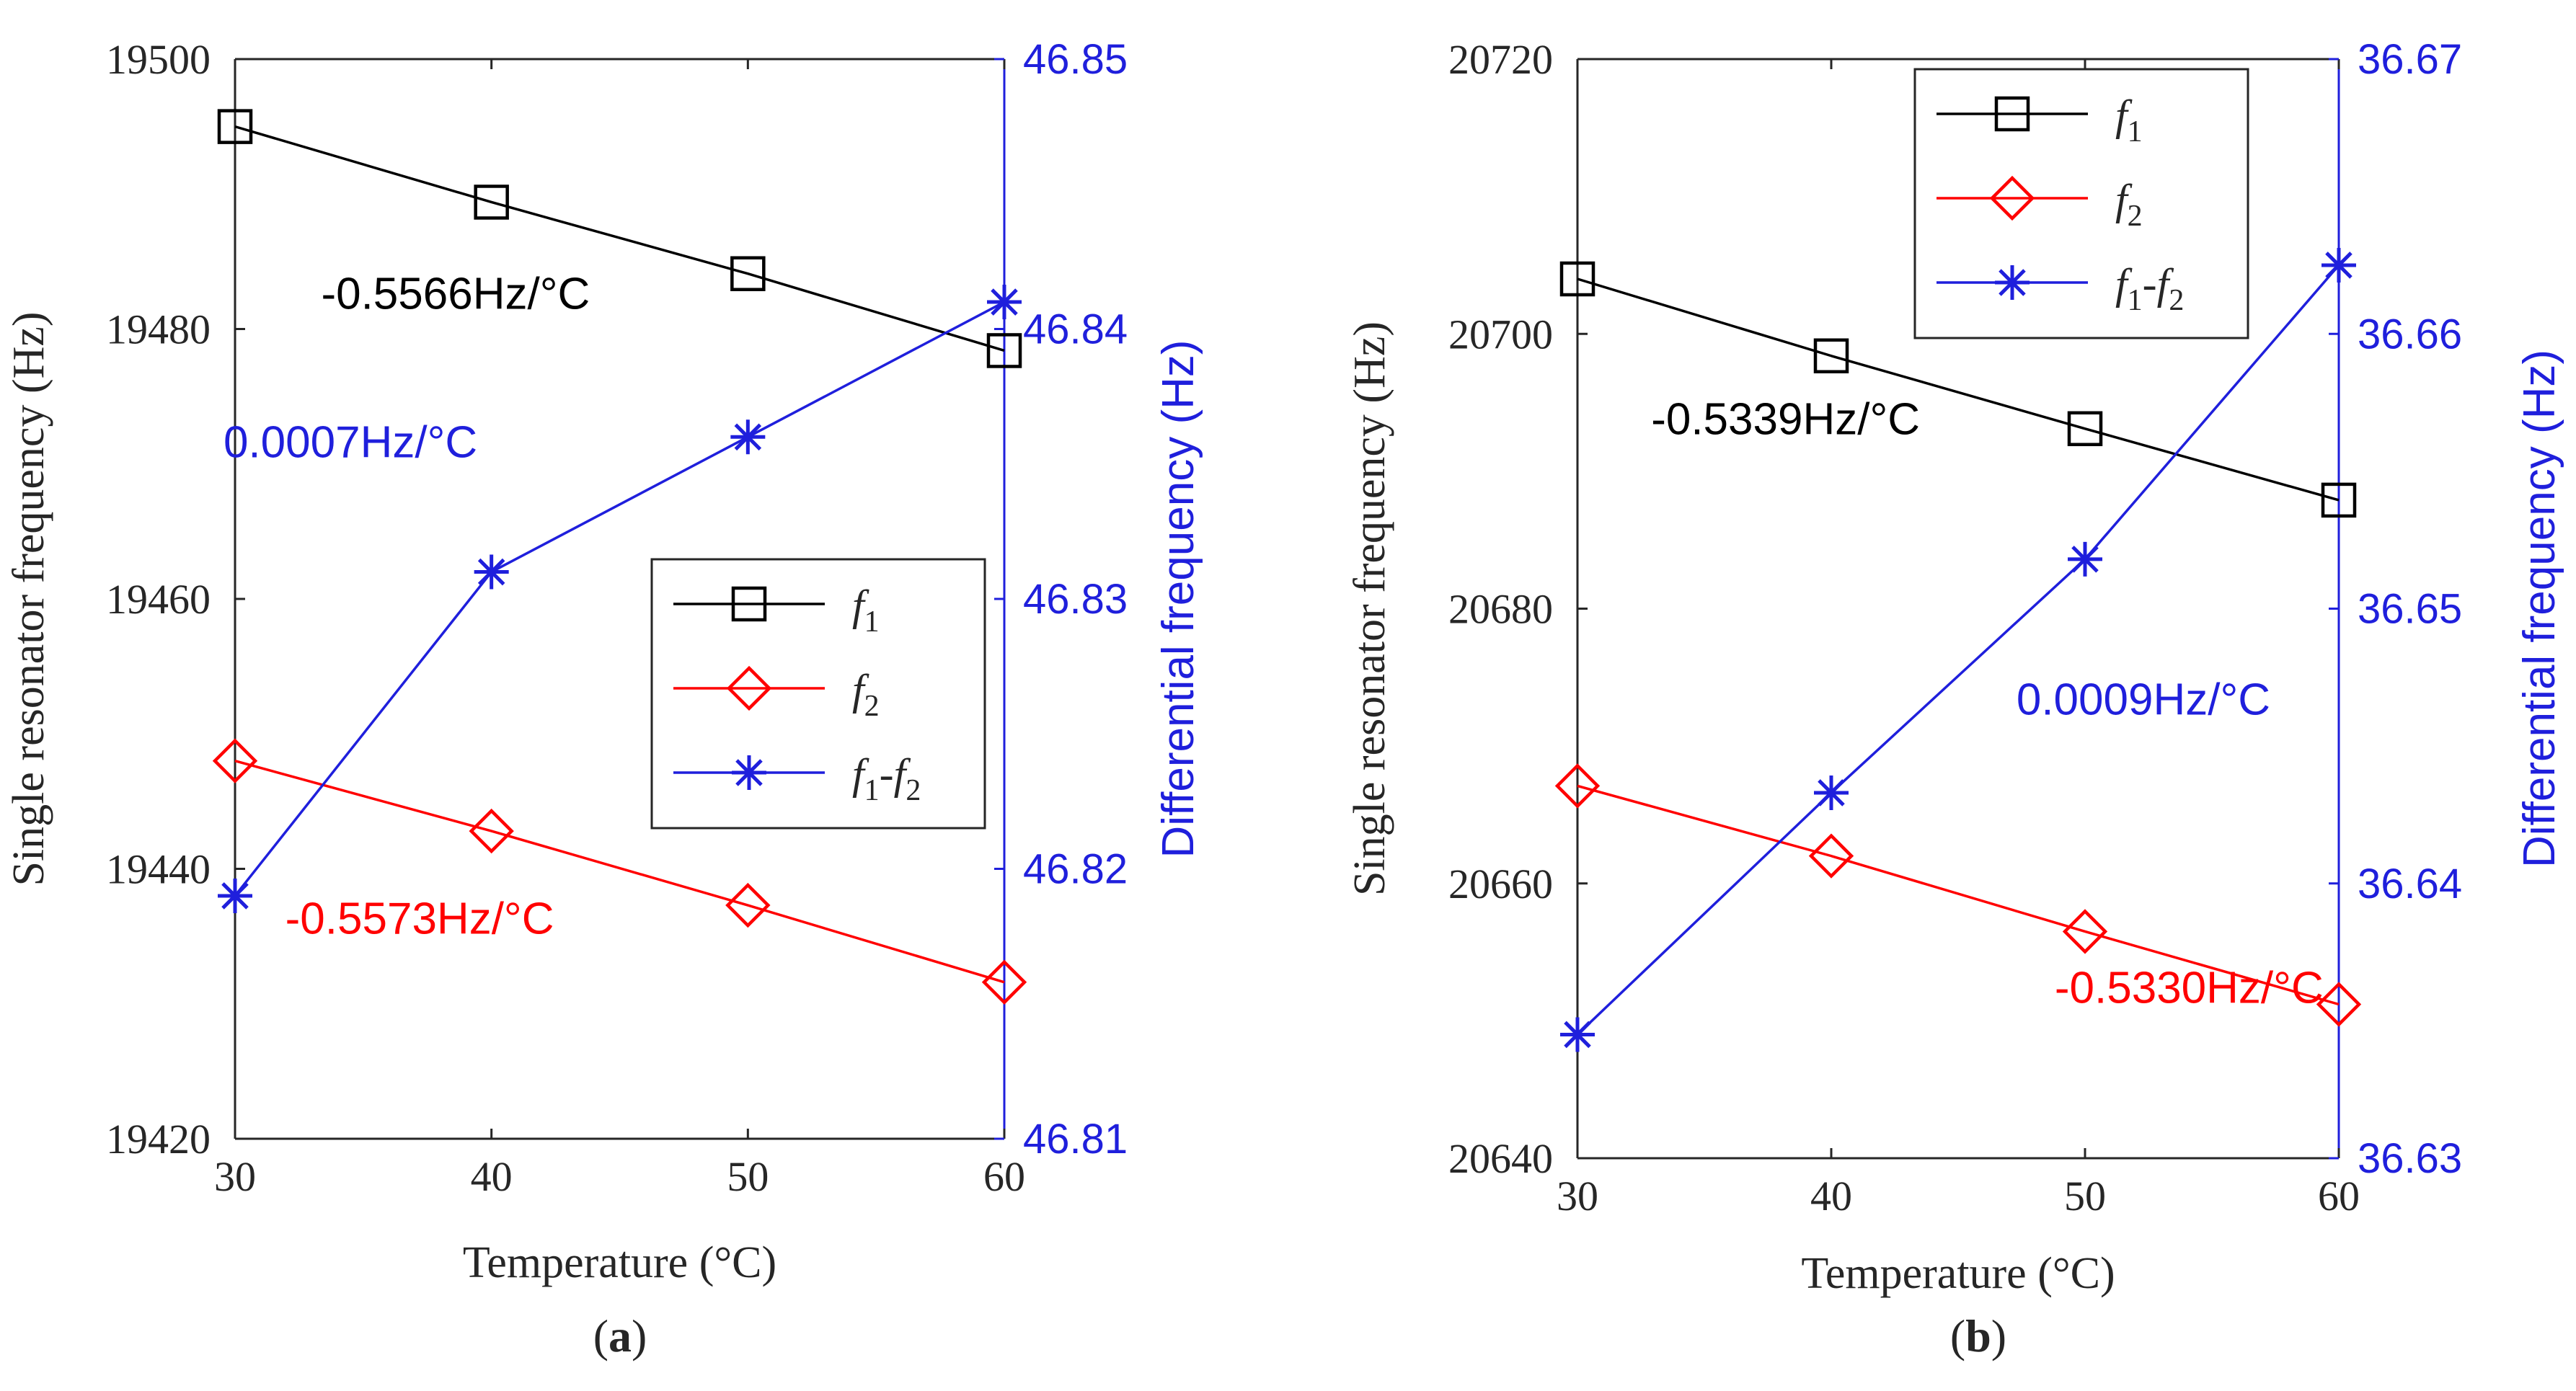 The width and height of the screenshot is (2576, 1391). Describe the element at coordinates (455, 294) in the screenshot. I see `slope-annotation: -0.5566Hz/°C` at that location.